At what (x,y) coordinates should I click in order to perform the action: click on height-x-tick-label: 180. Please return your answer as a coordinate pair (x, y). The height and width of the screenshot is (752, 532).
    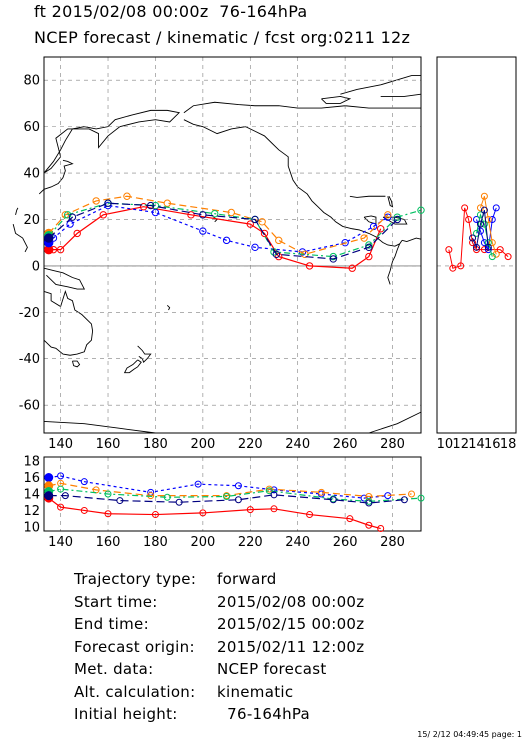
    Looking at the image, I should click on (155, 542).